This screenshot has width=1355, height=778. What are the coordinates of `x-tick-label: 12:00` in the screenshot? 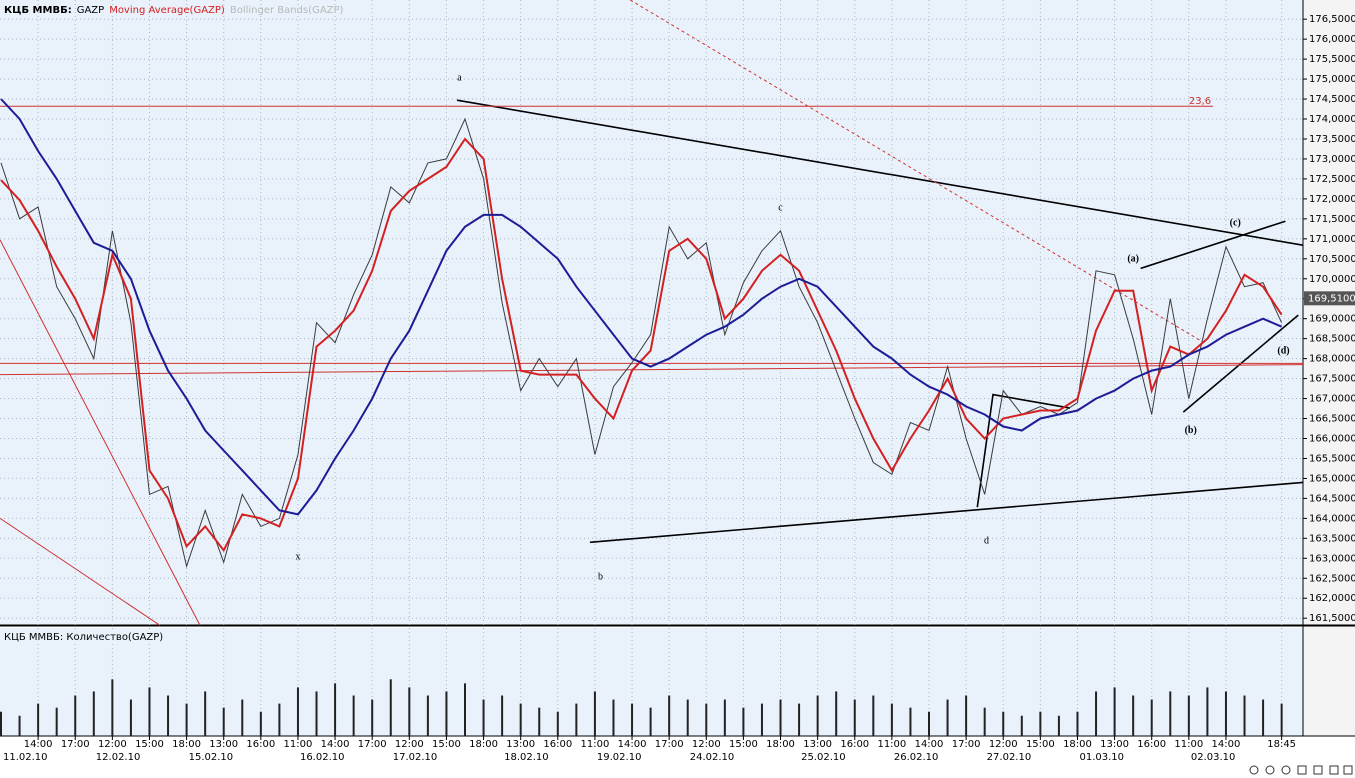 It's located at (1003, 744).